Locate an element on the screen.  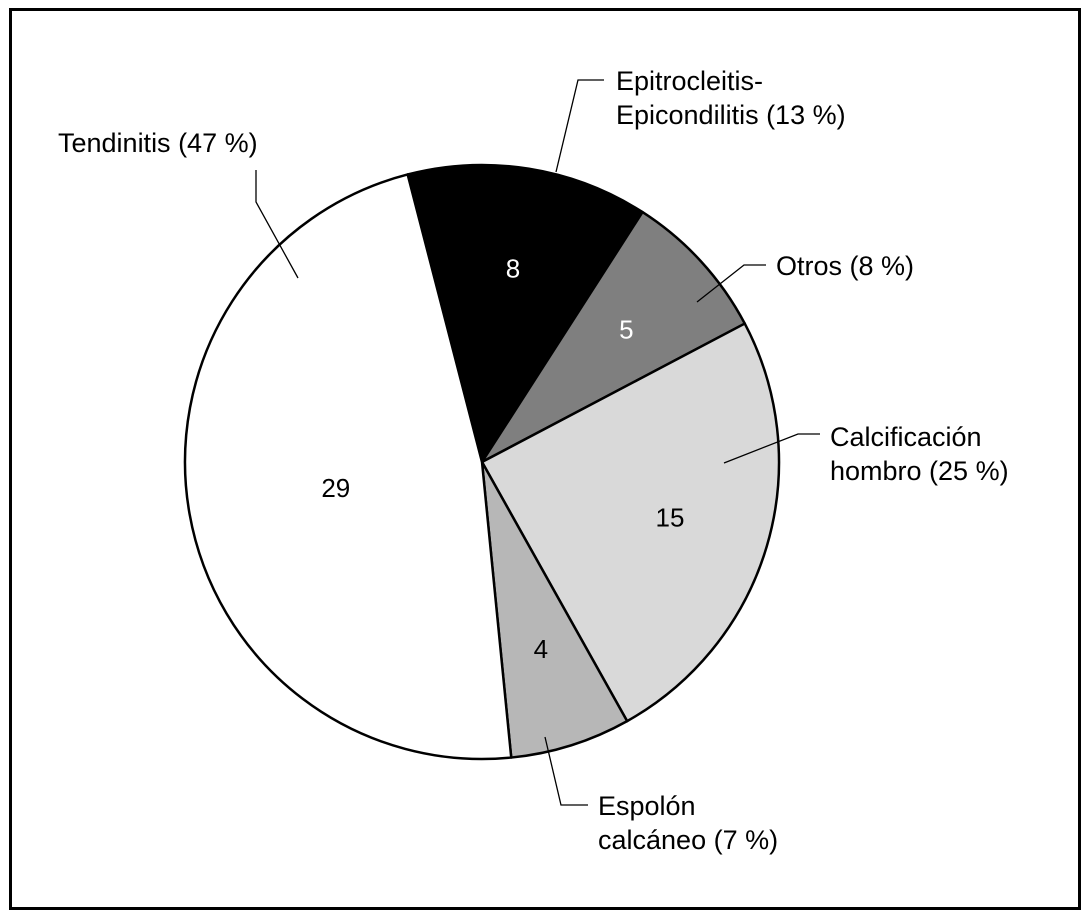
leader-line-tendinitis is located at coordinates (277, 224).